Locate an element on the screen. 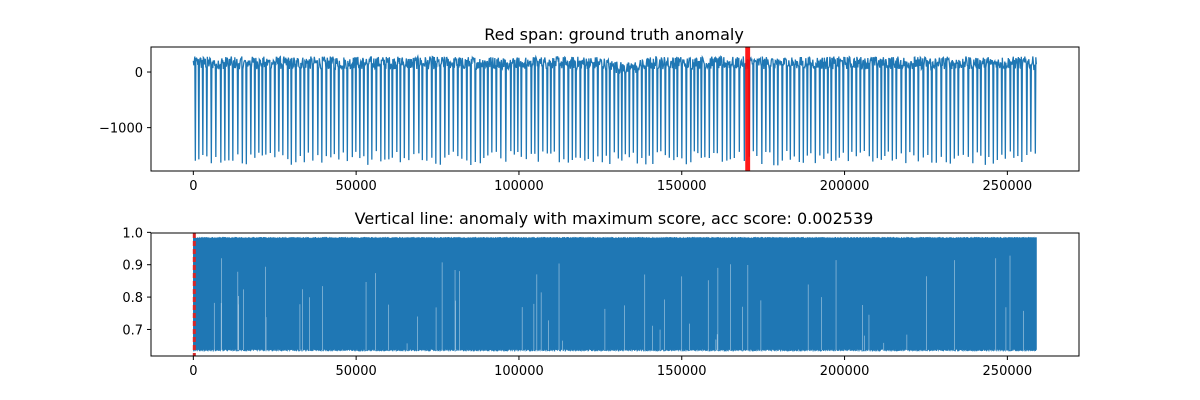  anomaly-span is located at coordinates (748, 109).